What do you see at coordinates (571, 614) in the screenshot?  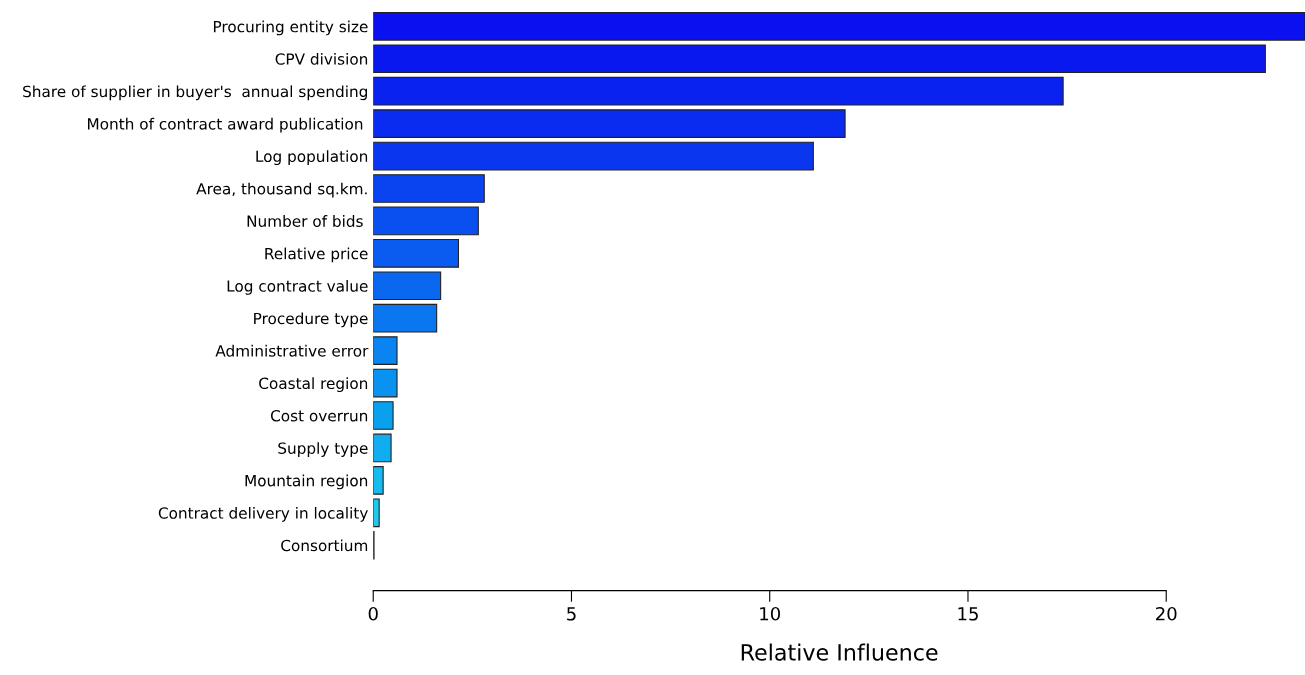 I see `x-tick-label: 5` at bounding box center [571, 614].